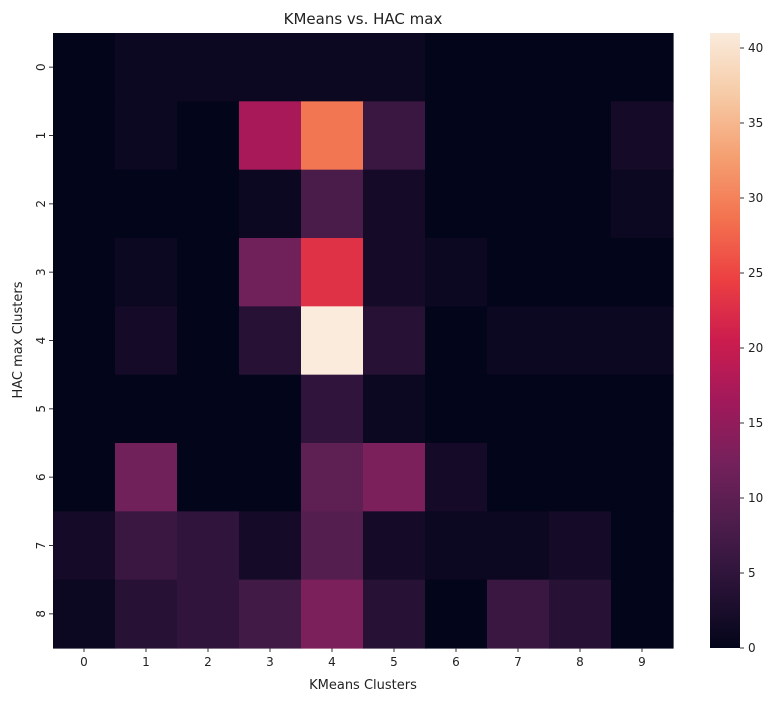 Image resolution: width=780 pixels, height=701 pixels. I want to click on colorbar-tick-label: 10, so click(755, 498).